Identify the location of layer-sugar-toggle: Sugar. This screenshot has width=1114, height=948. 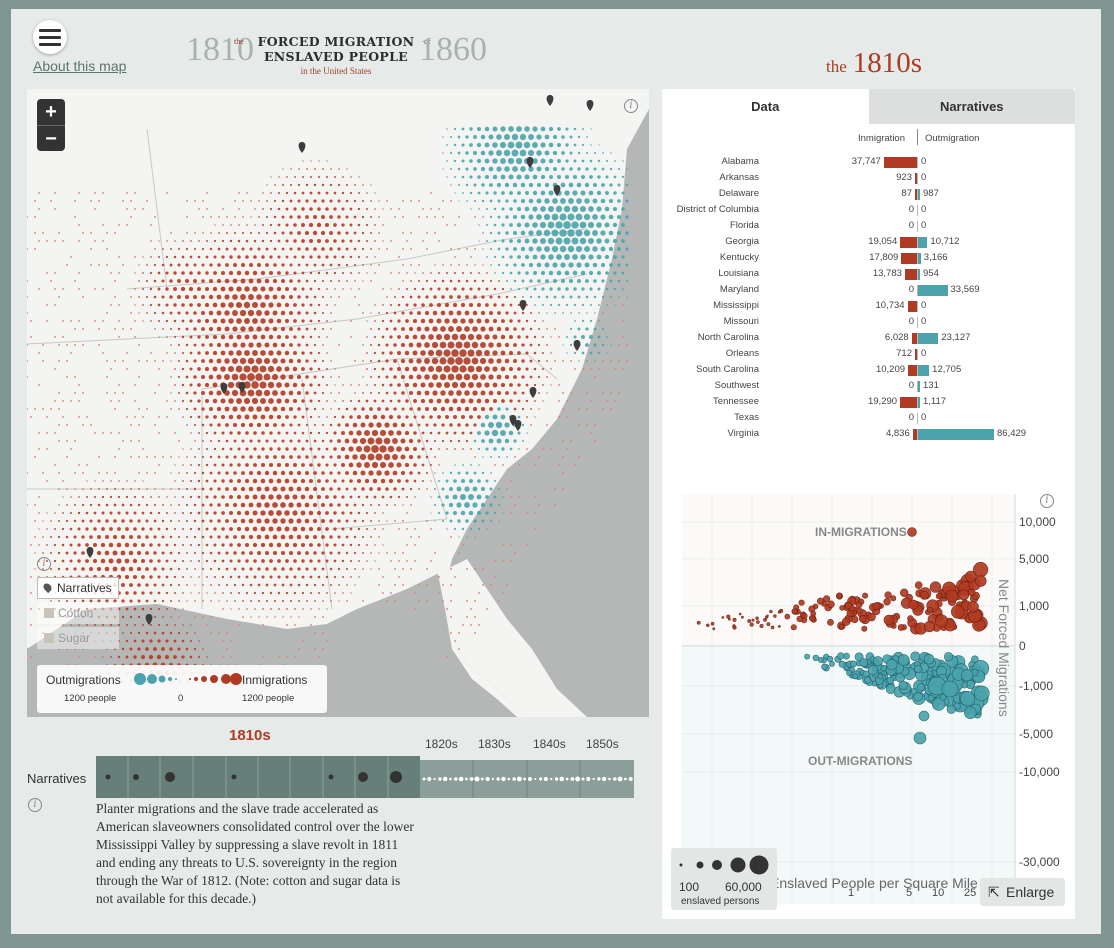
(78, 638).